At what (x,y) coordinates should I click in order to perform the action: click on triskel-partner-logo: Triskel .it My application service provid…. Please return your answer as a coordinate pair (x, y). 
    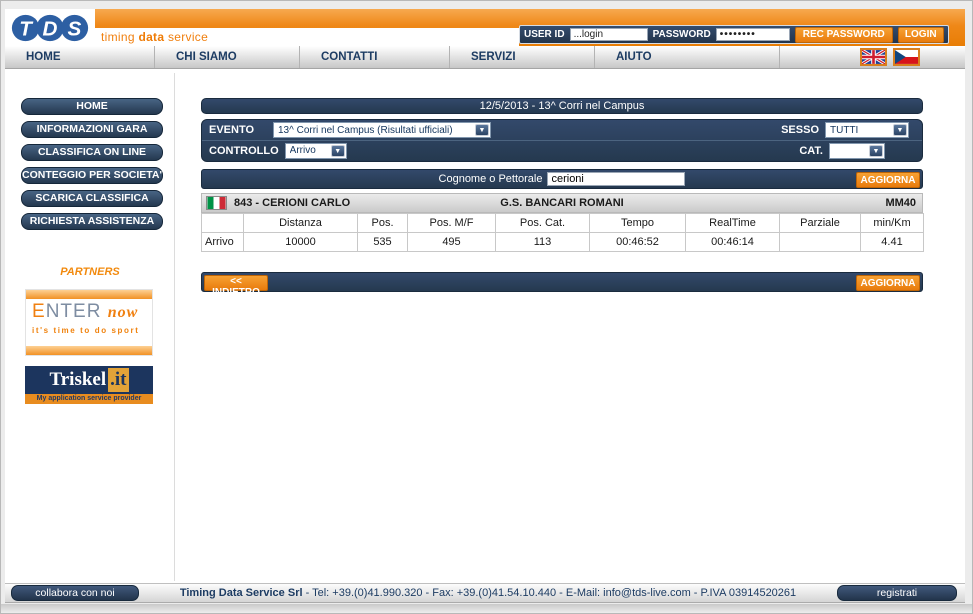
    Looking at the image, I should click on (89, 385).